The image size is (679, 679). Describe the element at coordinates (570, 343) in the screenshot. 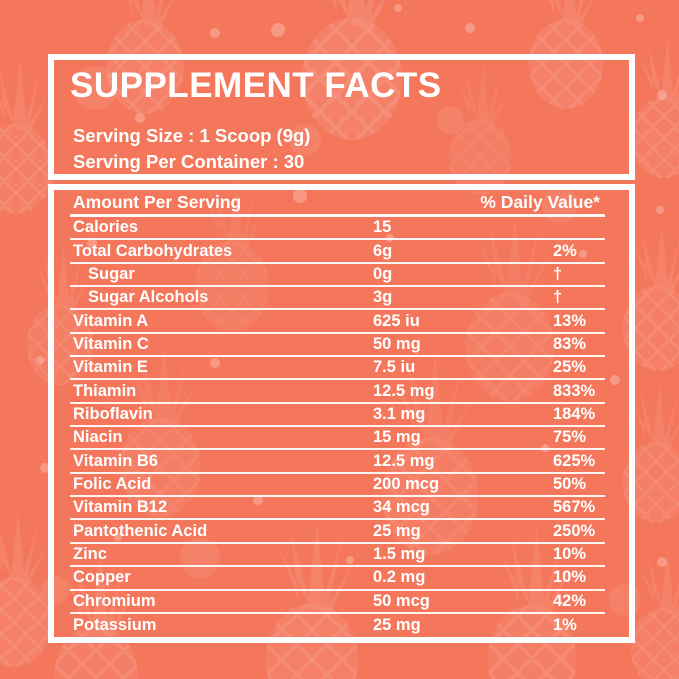

I see `nutrient-daily-value: 83%` at that location.